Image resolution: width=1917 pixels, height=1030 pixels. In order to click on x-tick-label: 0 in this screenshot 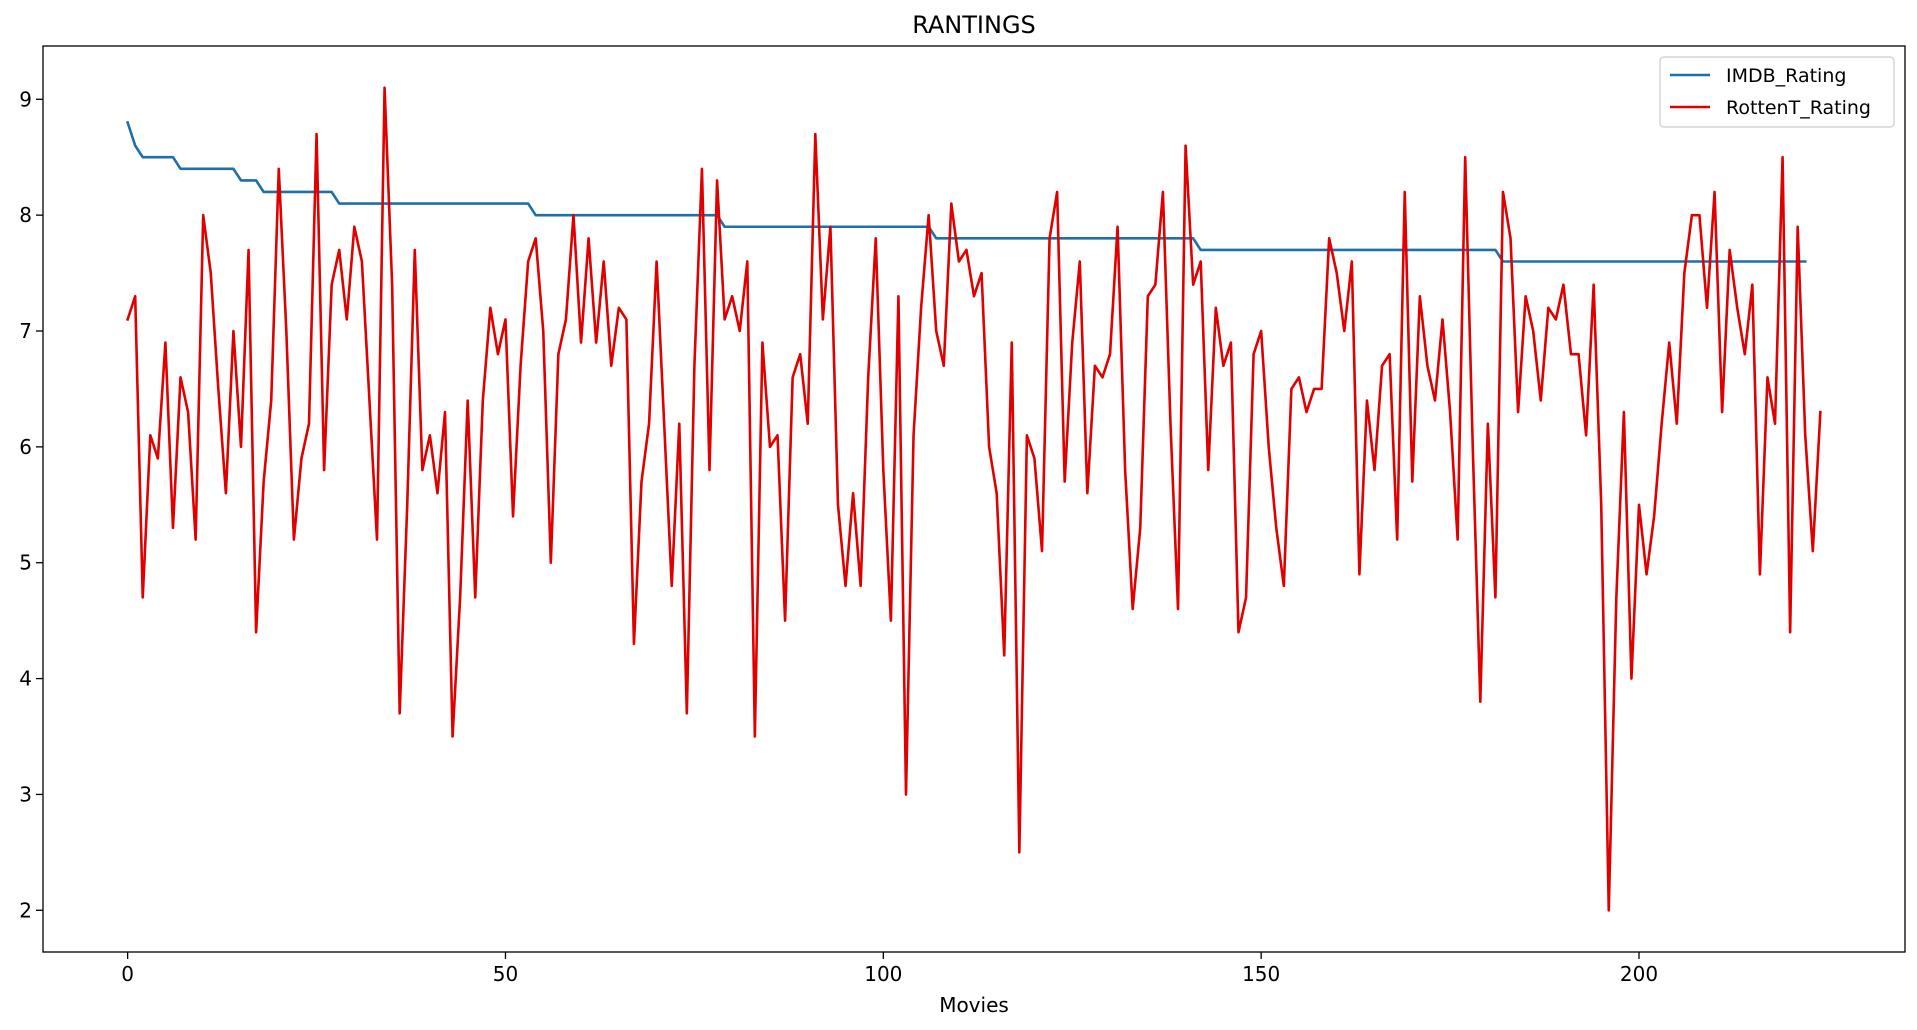, I will do `click(127, 974)`.